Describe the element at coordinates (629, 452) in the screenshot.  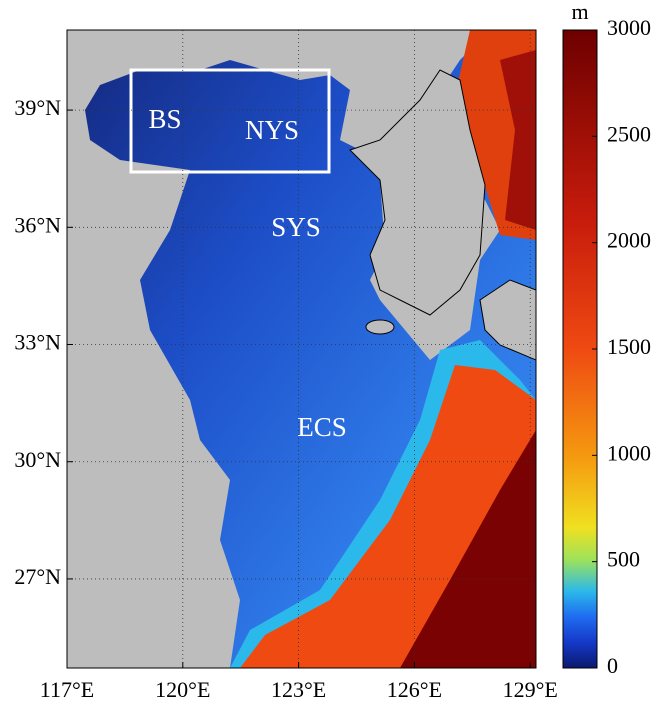
I see `colorbar-tick-label: 1000` at that location.